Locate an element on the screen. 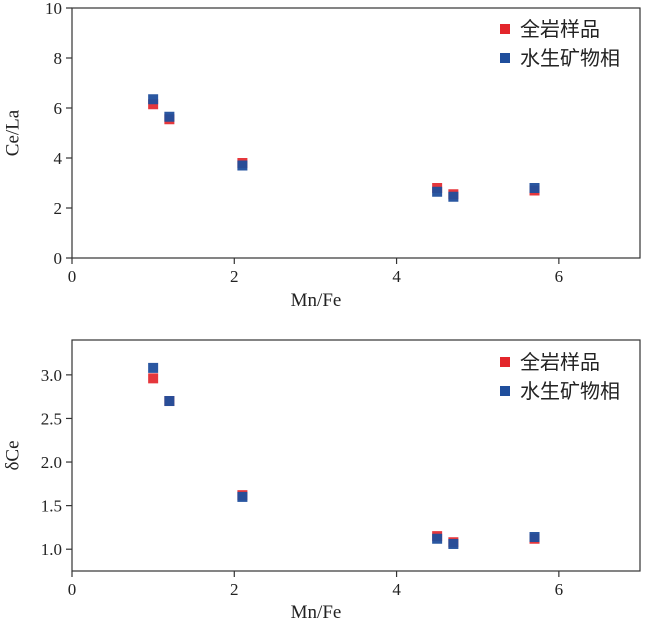 The width and height of the screenshot is (650, 626). y-tick-label: 2.5 is located at coordinates (51, 418).